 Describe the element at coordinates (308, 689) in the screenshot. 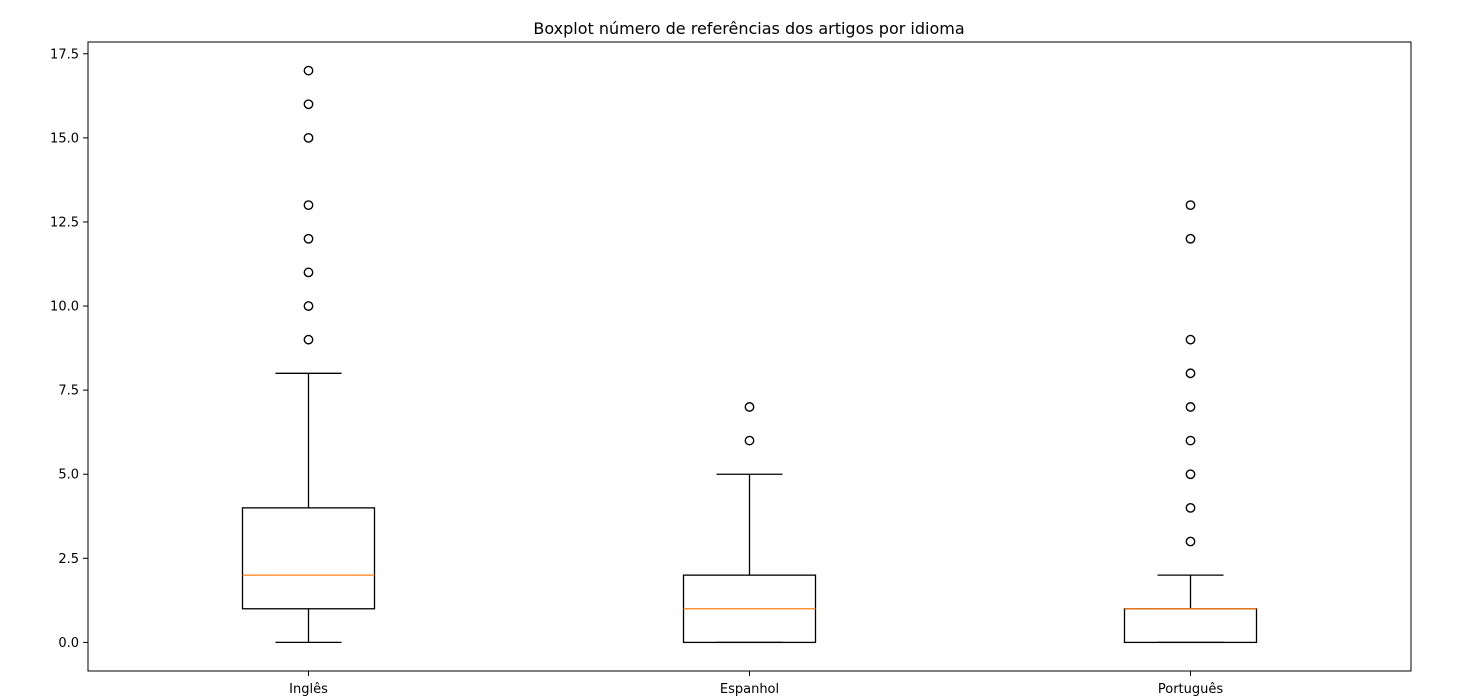

I see `x-tick-label: Inglês` at that location.